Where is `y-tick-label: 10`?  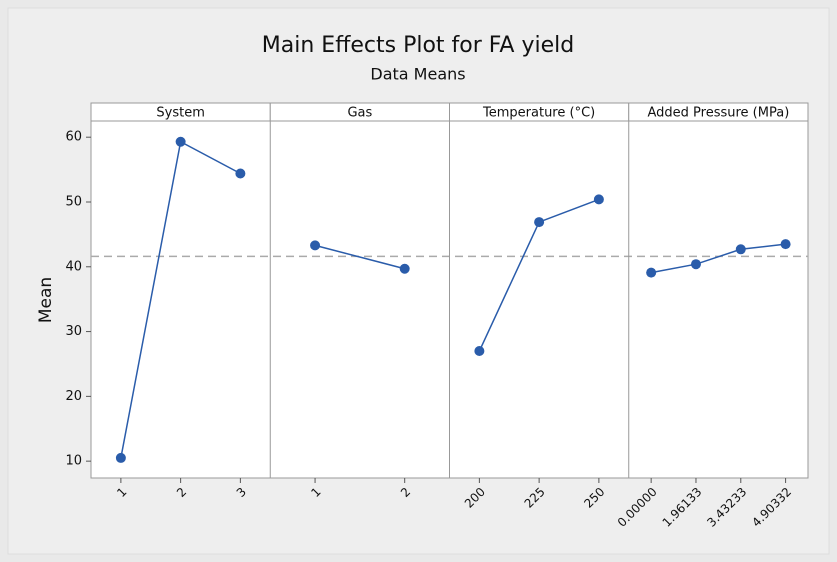 y-tick-label: 10 is located at coordinates (73, 461).